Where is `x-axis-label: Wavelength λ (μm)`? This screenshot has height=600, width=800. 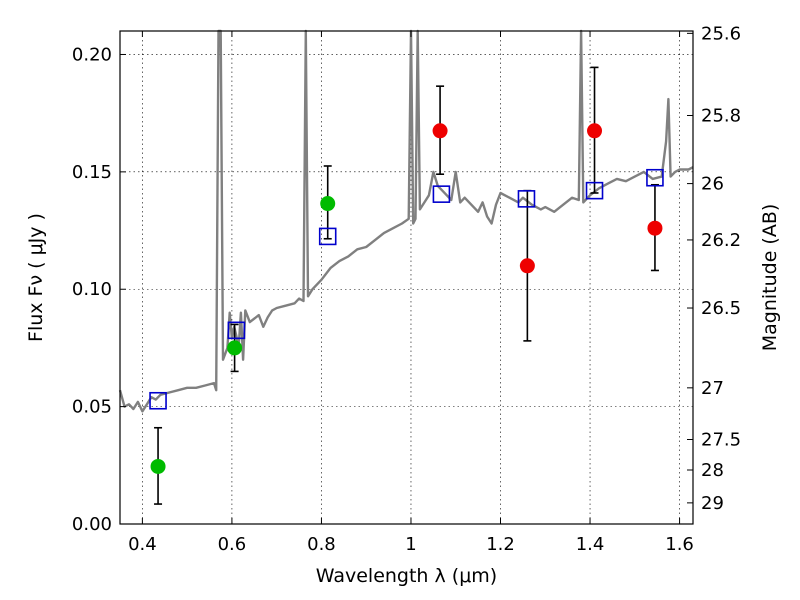
x-axis-label: Wavelength λ (μm) is located at coordinates (406, 576).